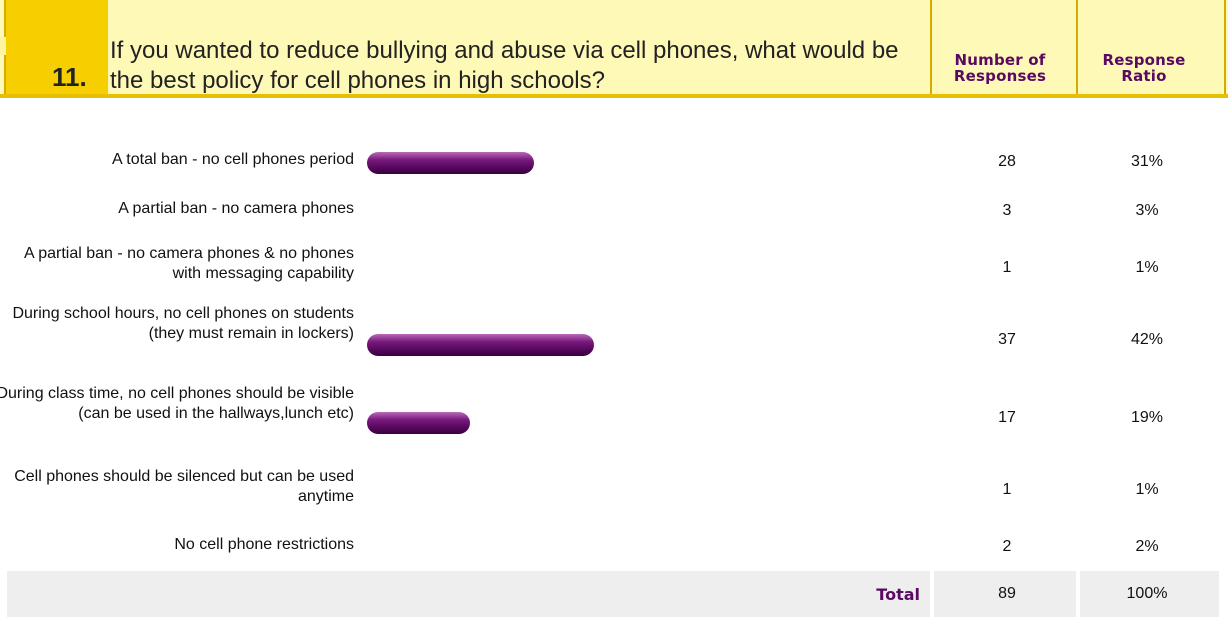 This screenshot has height=617, width=1228. Describe the element at coordinates (1000, 76) in the screenshot. I see `column-header-responses-line2: Responses` at that location.